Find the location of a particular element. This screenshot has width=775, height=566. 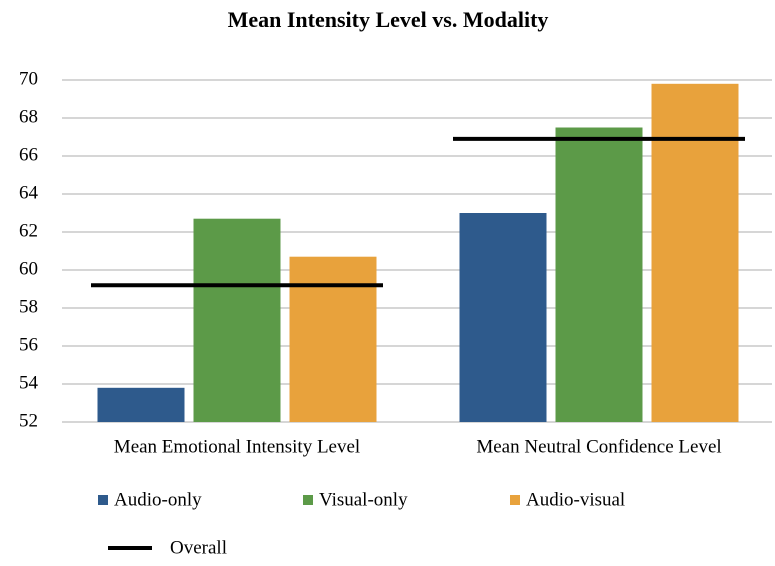

x-tick-label: Mean Emotional Intensity Level is located at coordinates (237, 446).